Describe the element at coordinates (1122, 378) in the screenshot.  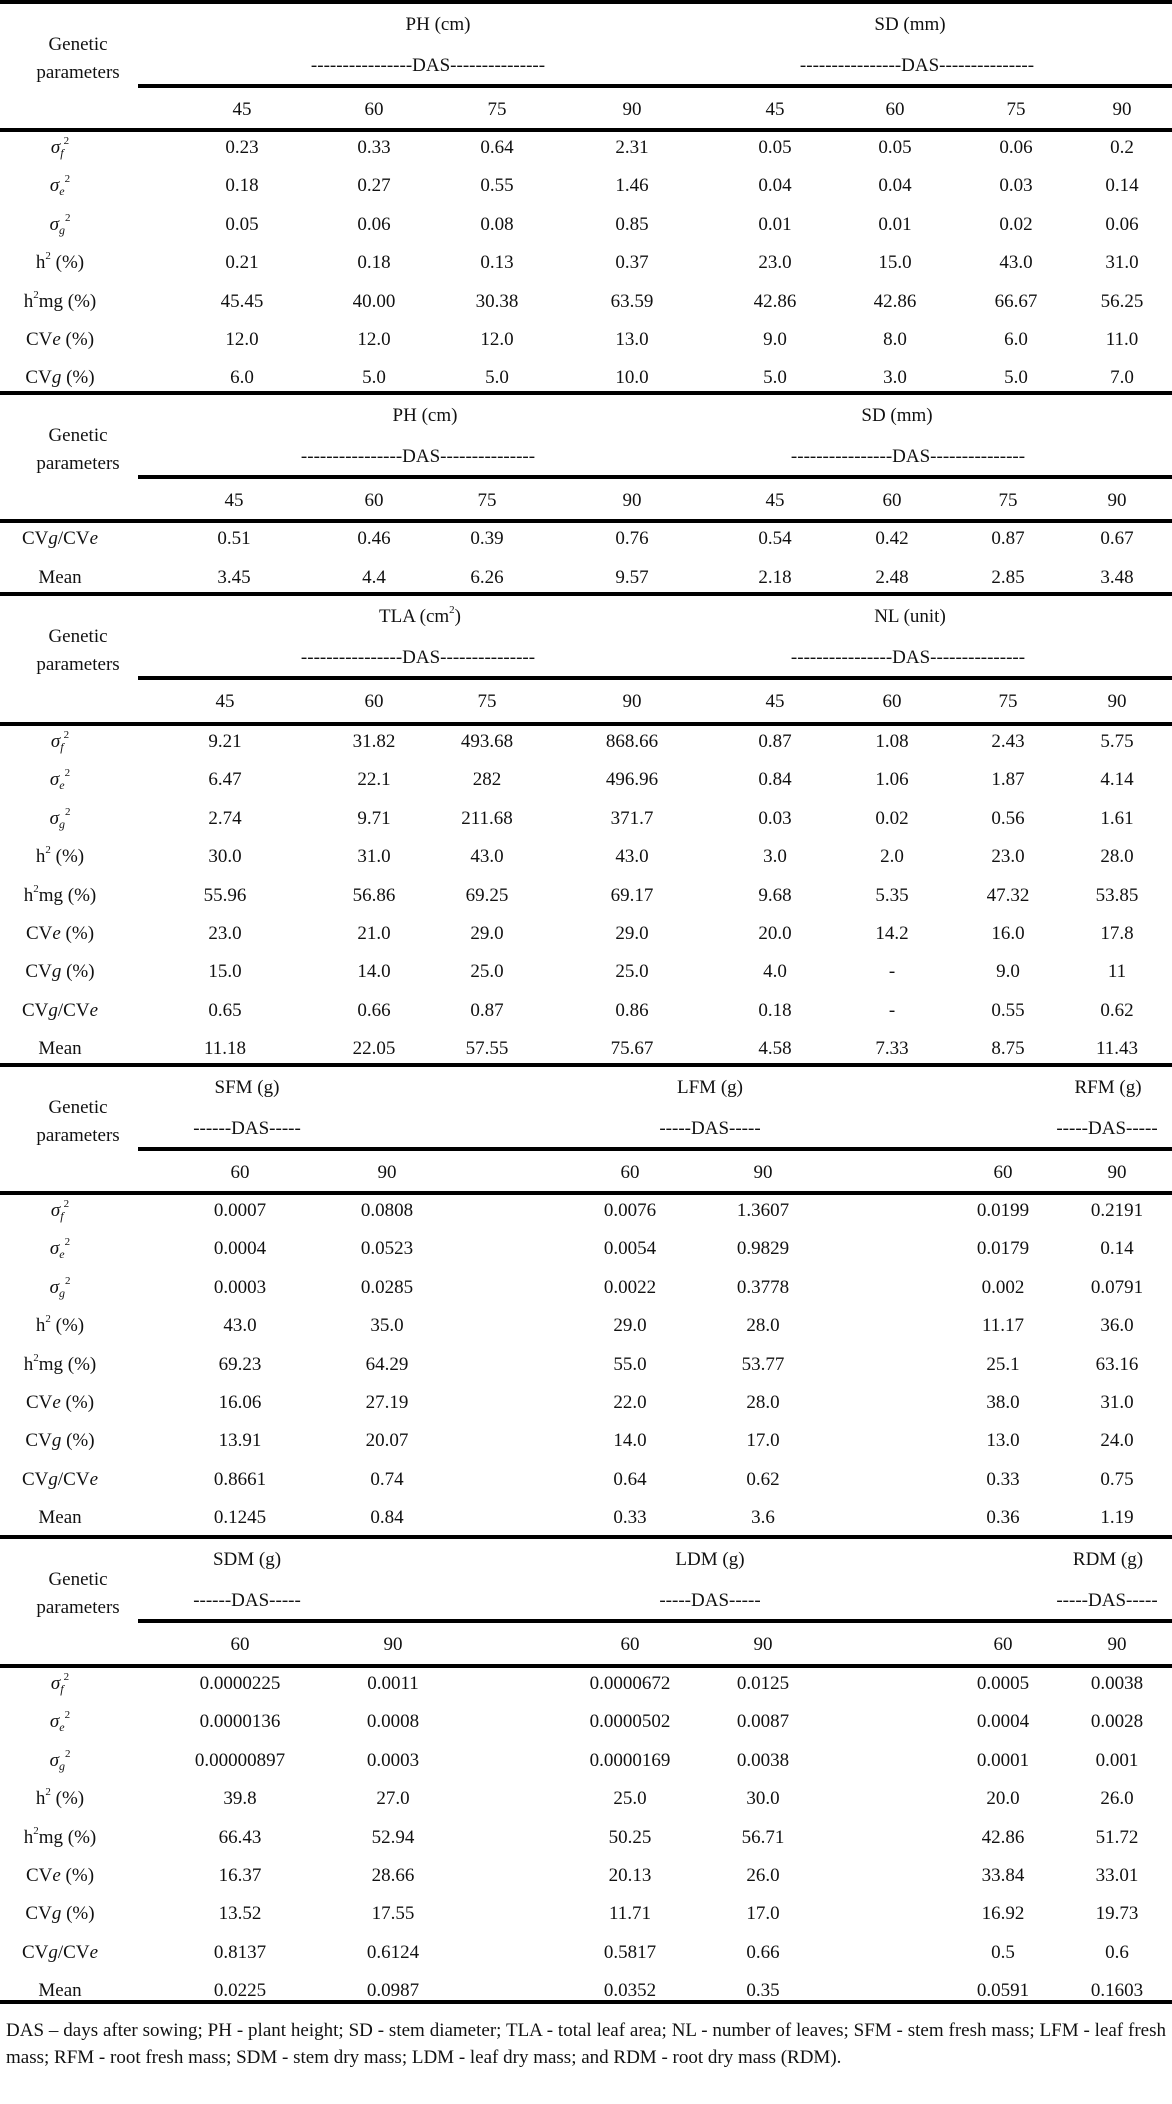
I see `table-cell: 7.0` at that location.